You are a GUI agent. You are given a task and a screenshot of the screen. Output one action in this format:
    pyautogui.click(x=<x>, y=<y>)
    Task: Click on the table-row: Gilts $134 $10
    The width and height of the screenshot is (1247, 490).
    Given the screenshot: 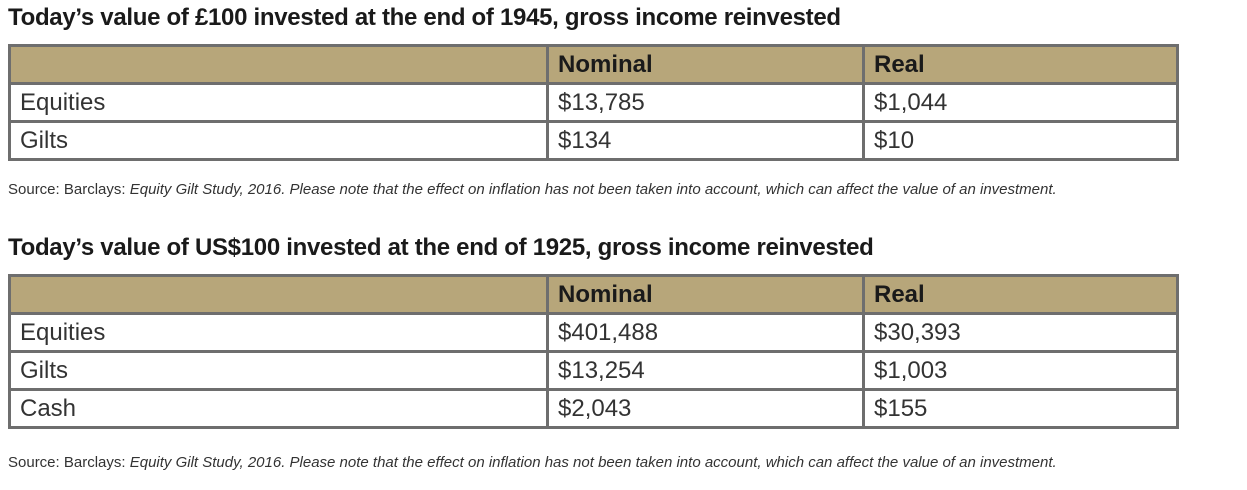 What is the action you would take?
    pyautogui.click(x=593, y=140)
    